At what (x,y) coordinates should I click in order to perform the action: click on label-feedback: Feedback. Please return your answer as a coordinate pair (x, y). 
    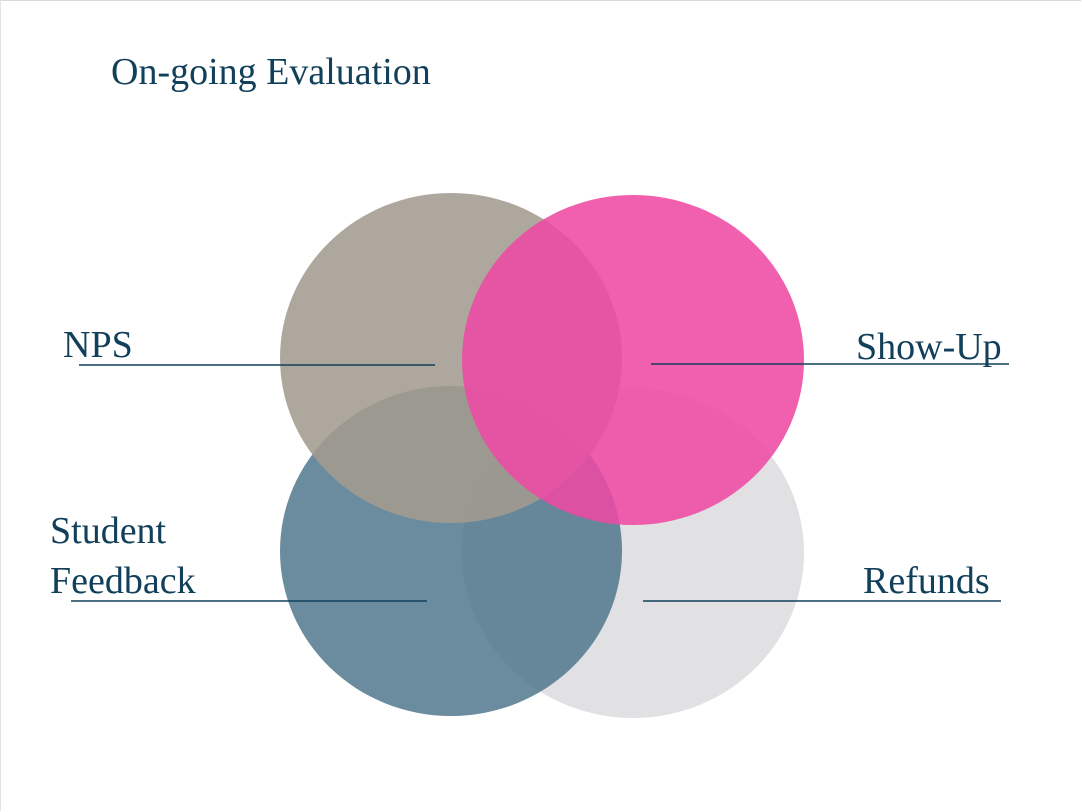
    Looking at the image, I should click on (123, 581).